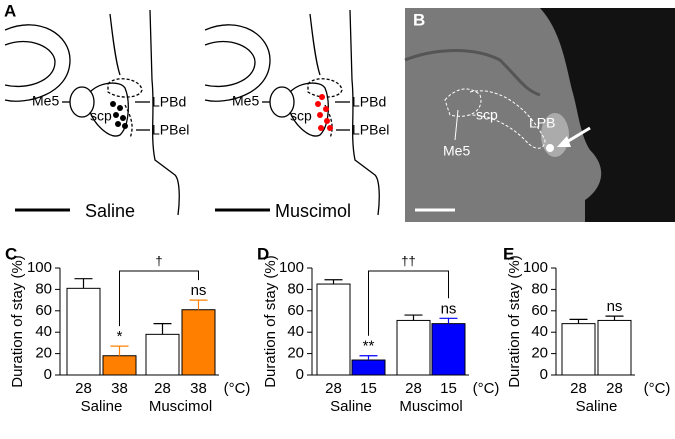 The image size is (675, 439). I want to click on bar-annotation: *, so click(120, 336).